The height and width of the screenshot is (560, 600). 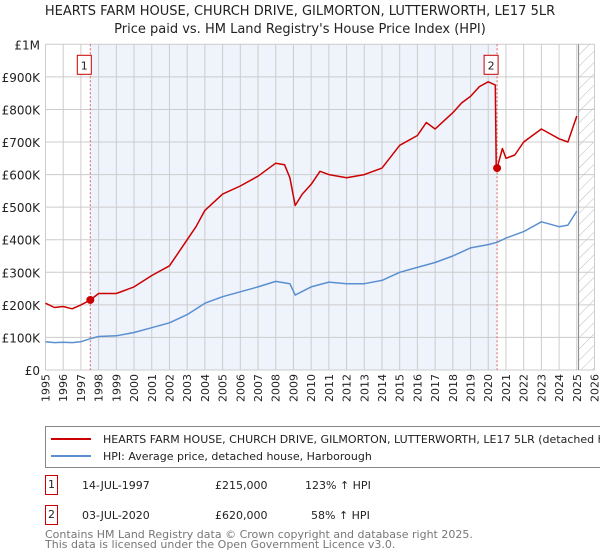 I want to click on sale-label: 1, so click(x=84, y=65).